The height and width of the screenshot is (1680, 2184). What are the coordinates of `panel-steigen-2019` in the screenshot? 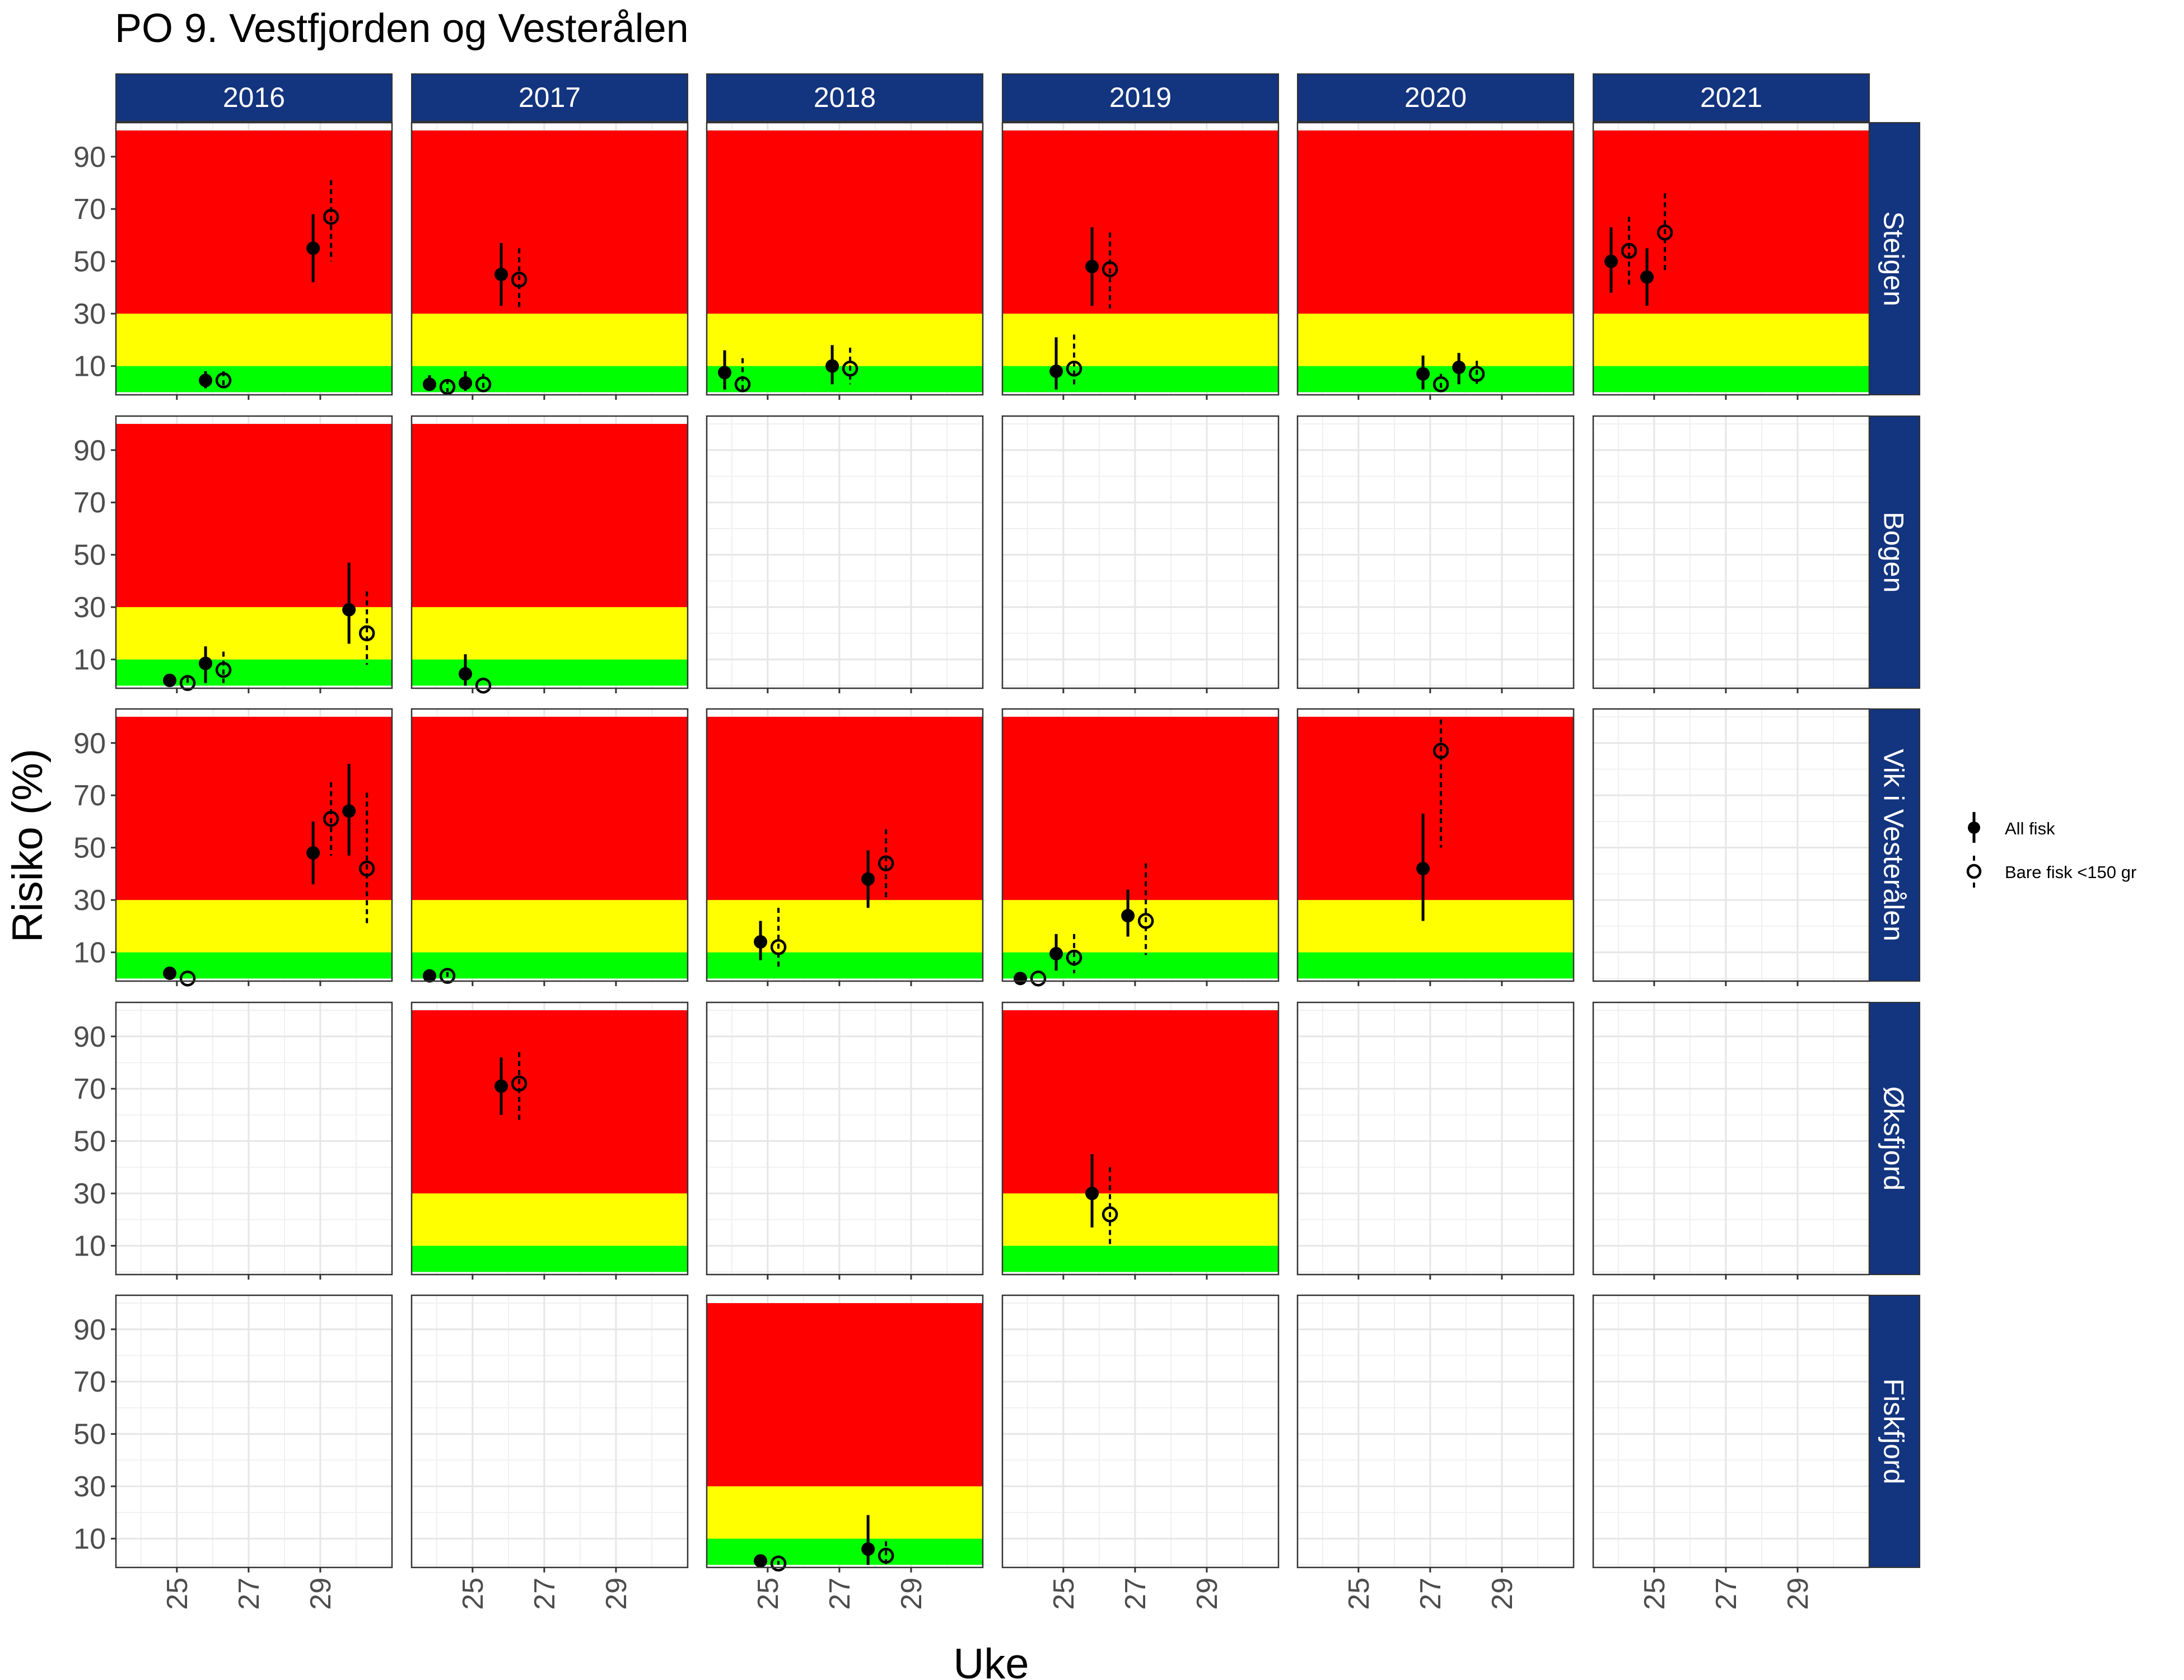 It's located at (1141, 261).